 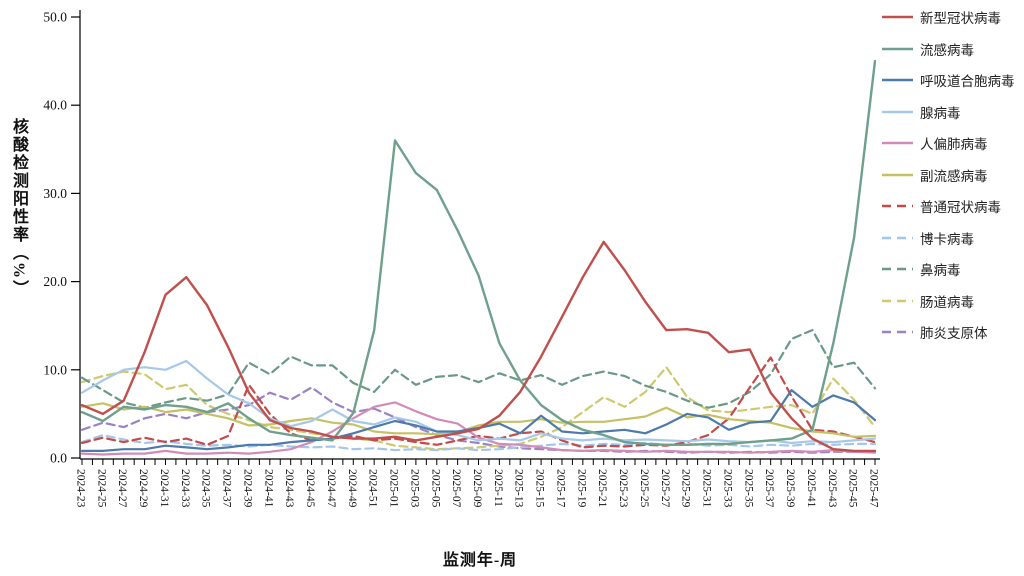 I want to click on x-tick-label: 2025-13, so click(x=519, y=488).